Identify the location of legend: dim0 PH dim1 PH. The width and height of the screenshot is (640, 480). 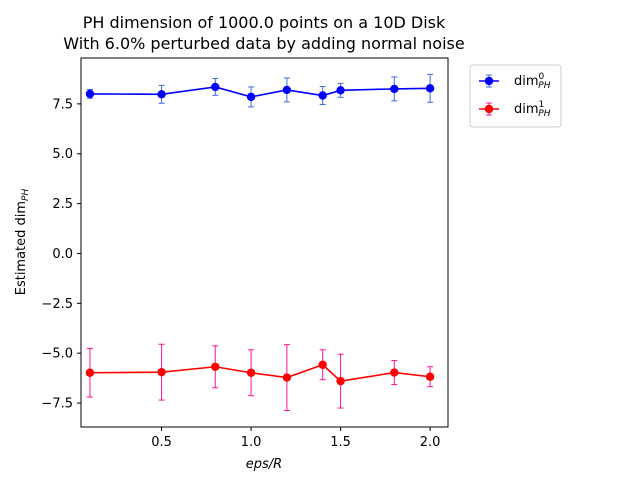
(515, 96).